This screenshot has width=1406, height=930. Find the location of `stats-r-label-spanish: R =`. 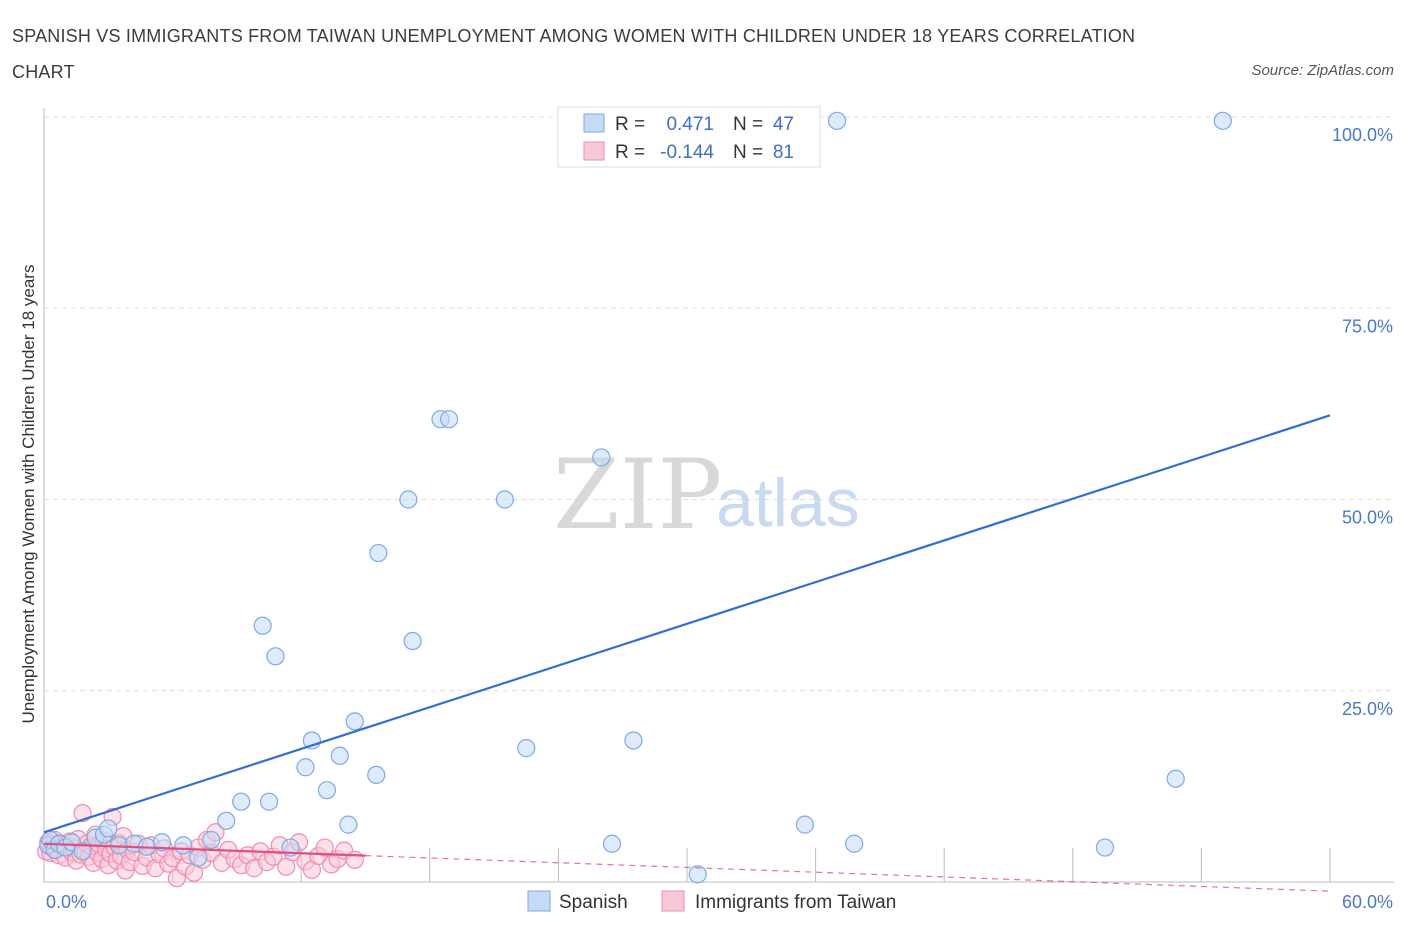

stats-r-label-spanish: R = is located at coordinates (630, 124).